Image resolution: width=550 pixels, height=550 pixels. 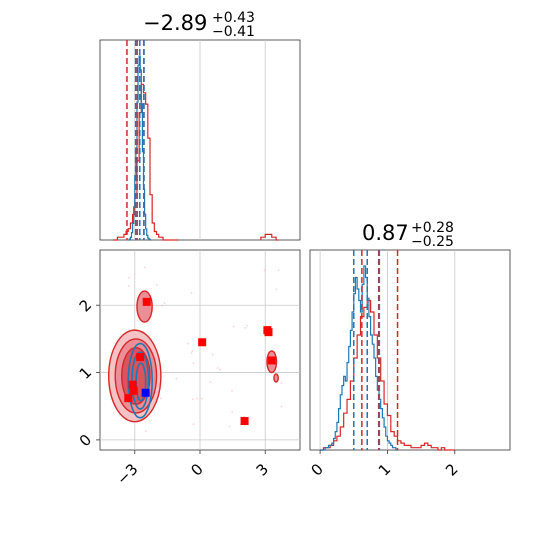 What do you see at coordinates (233, 18) in the screenshot?
I see `param1-title-sup: +0.43` at bounding box center [233, 18].